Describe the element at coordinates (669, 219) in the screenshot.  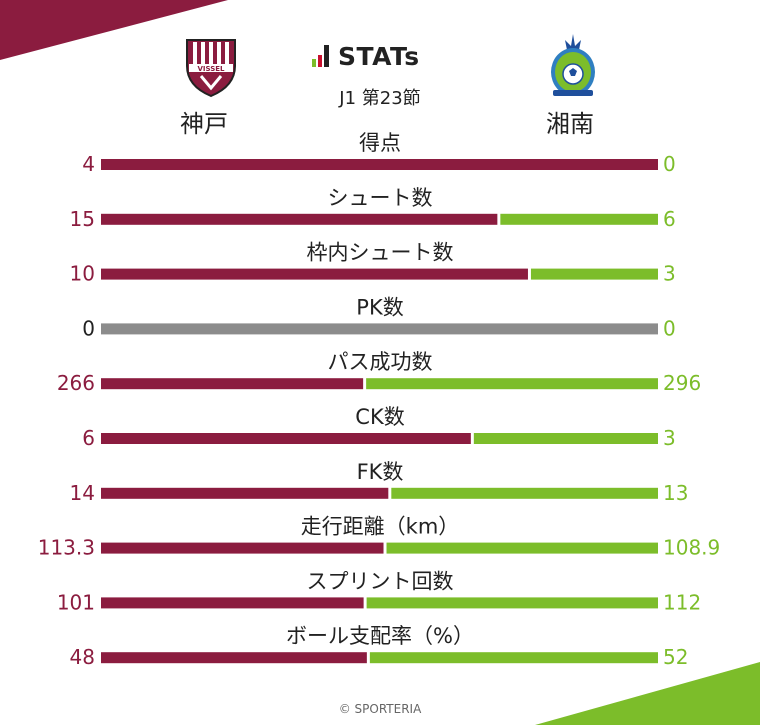
I see `away-value-label: 6` at that location.